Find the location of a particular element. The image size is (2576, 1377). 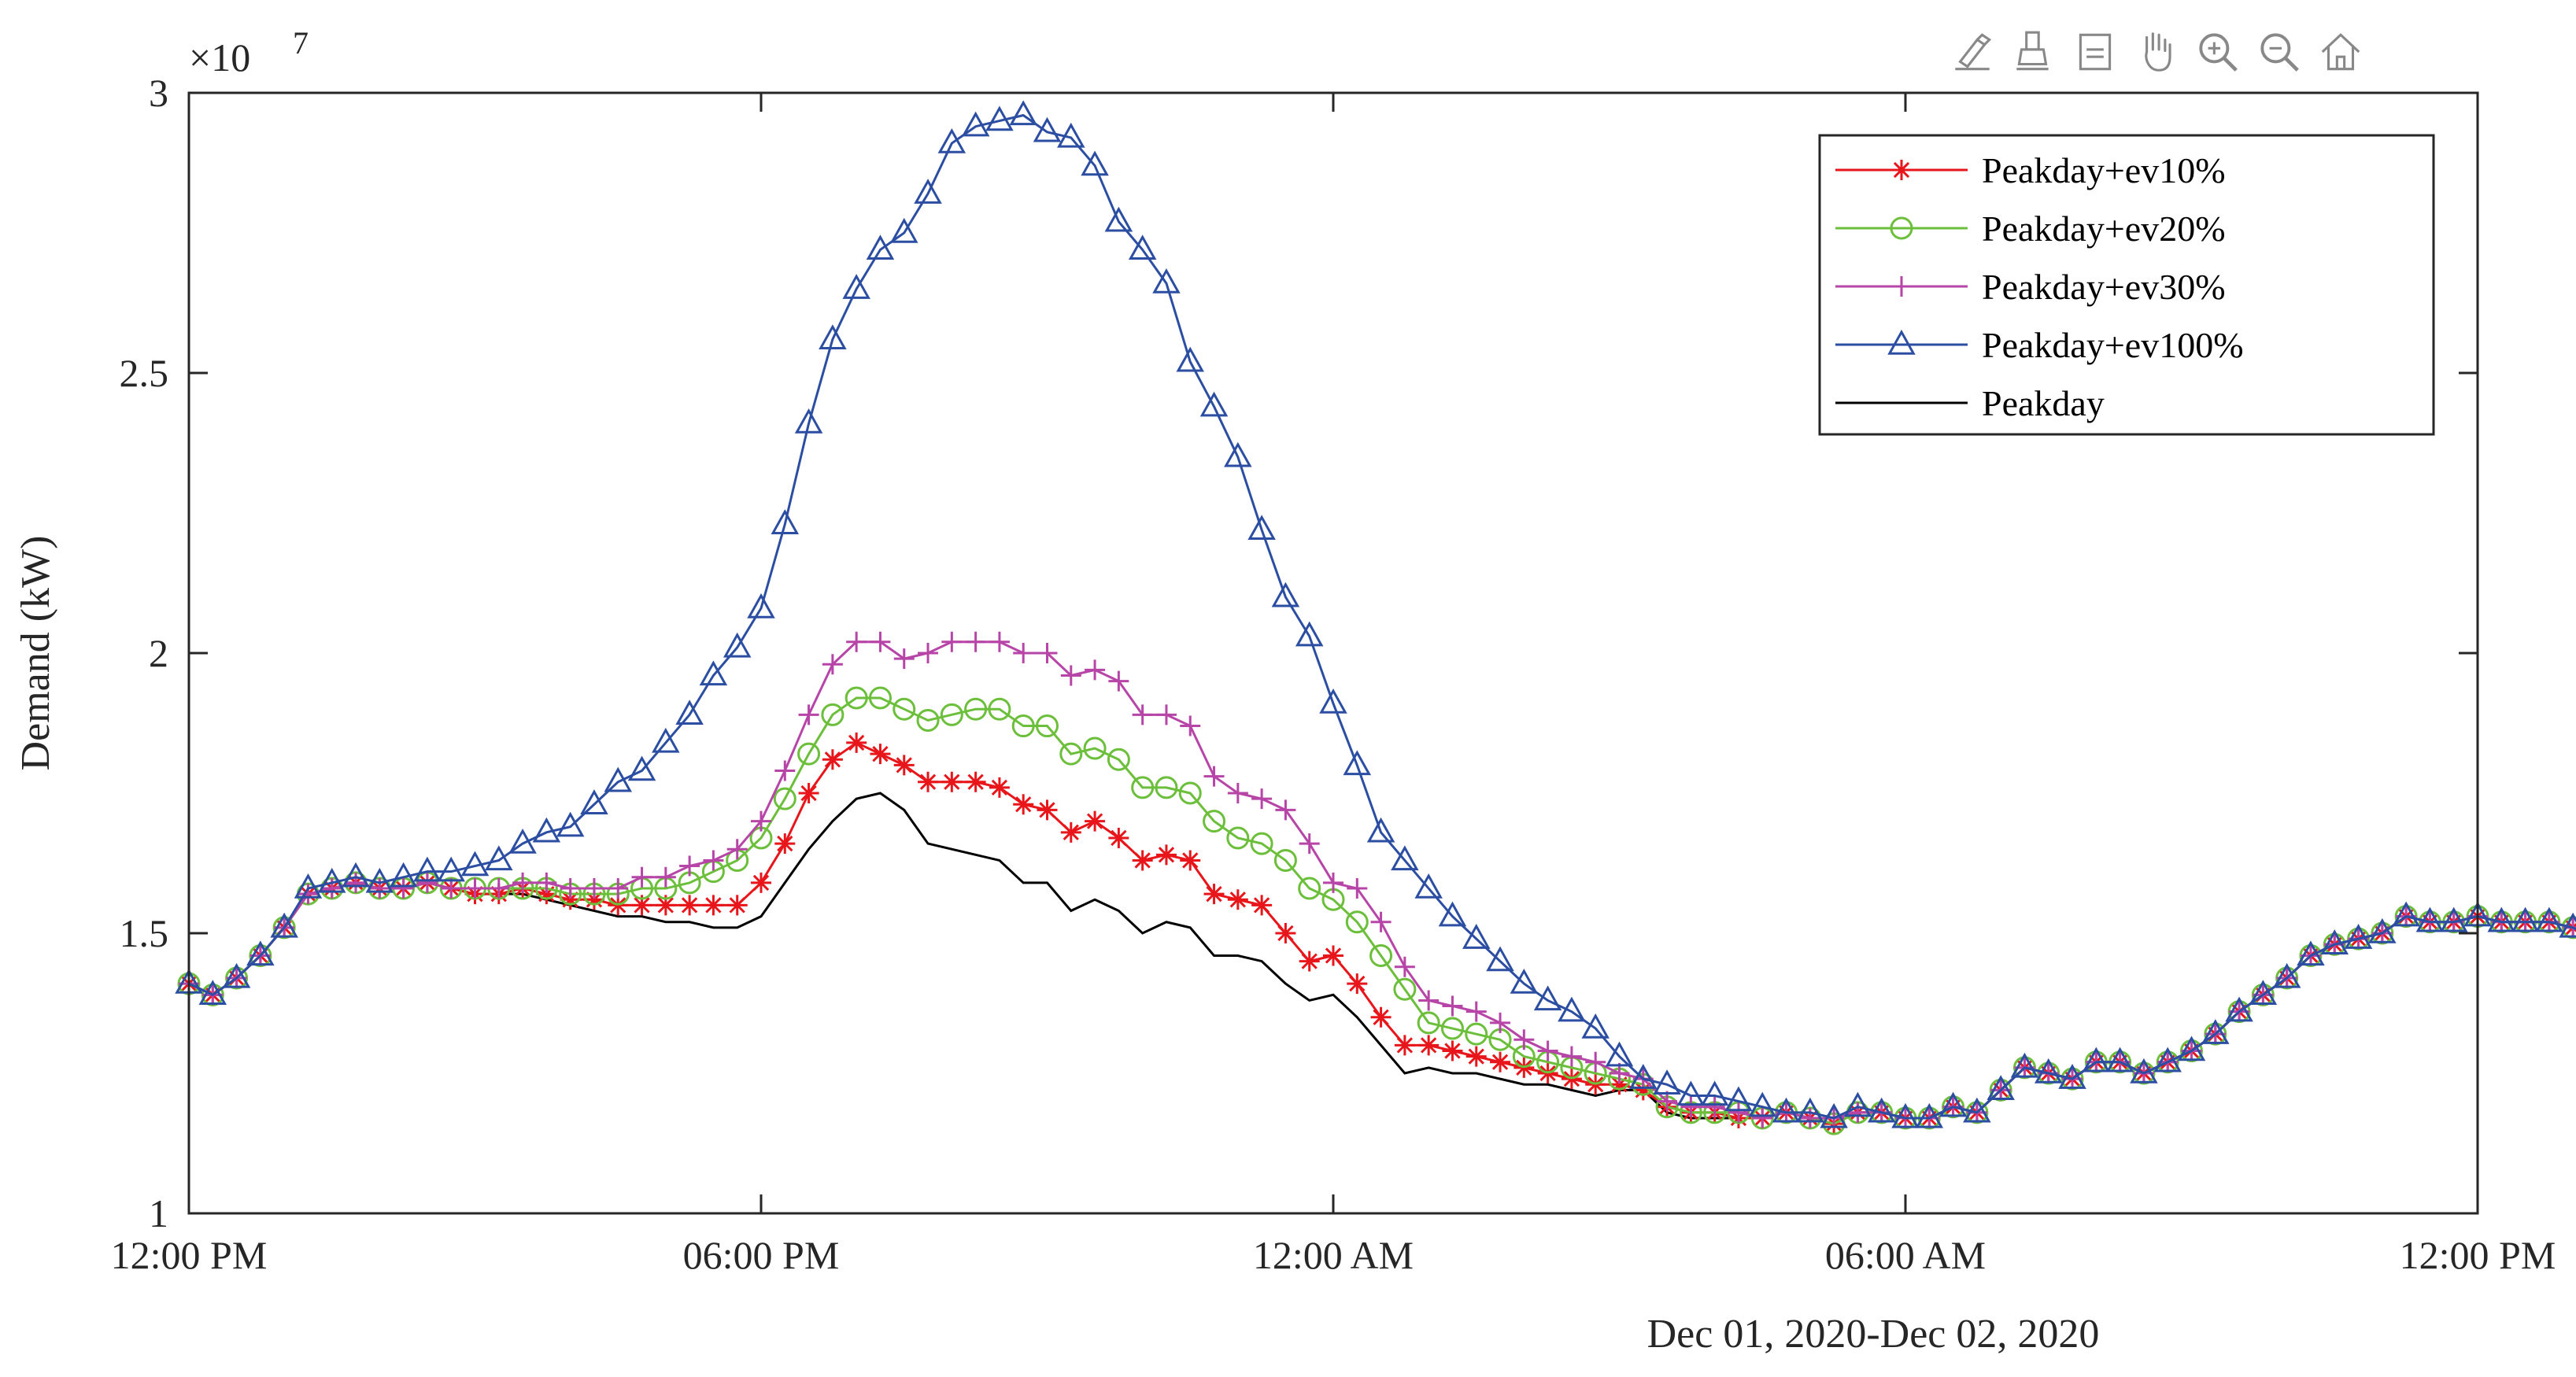

legend-item: Peakday+ev30% is located at coordinates (2030, 287).